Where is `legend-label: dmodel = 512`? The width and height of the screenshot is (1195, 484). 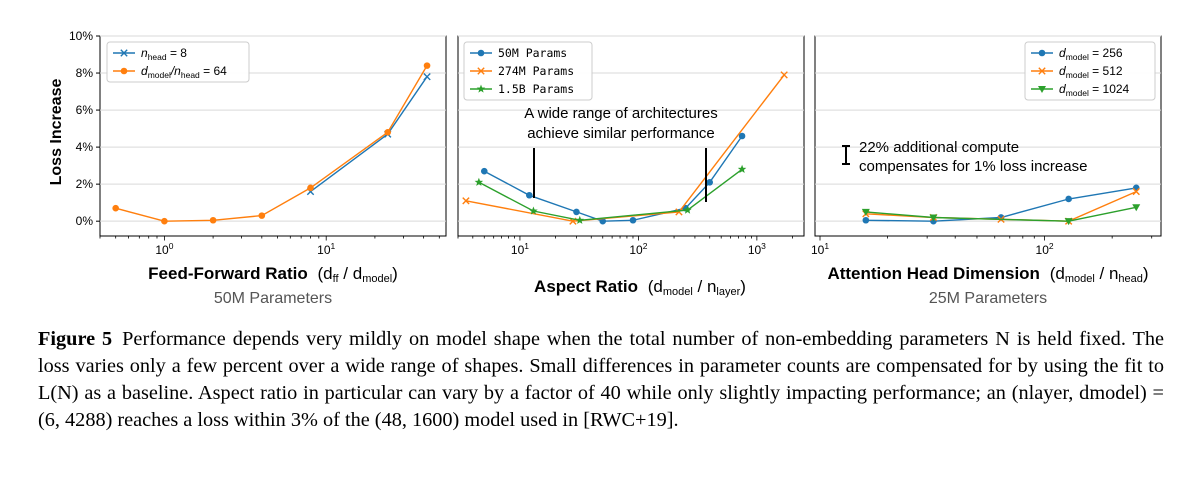
legend-label: dmodel = 512 is located at coordinates (1091, 72).